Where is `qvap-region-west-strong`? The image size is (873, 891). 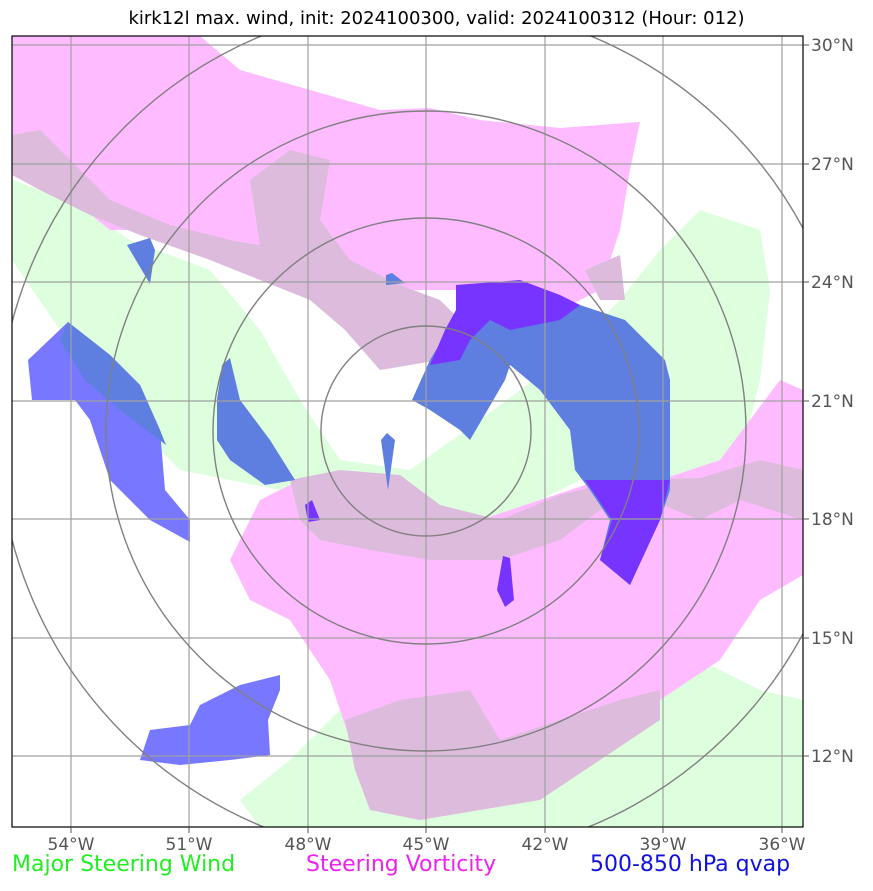
qvap-region-west-strong is located at coordinates (113, 383).